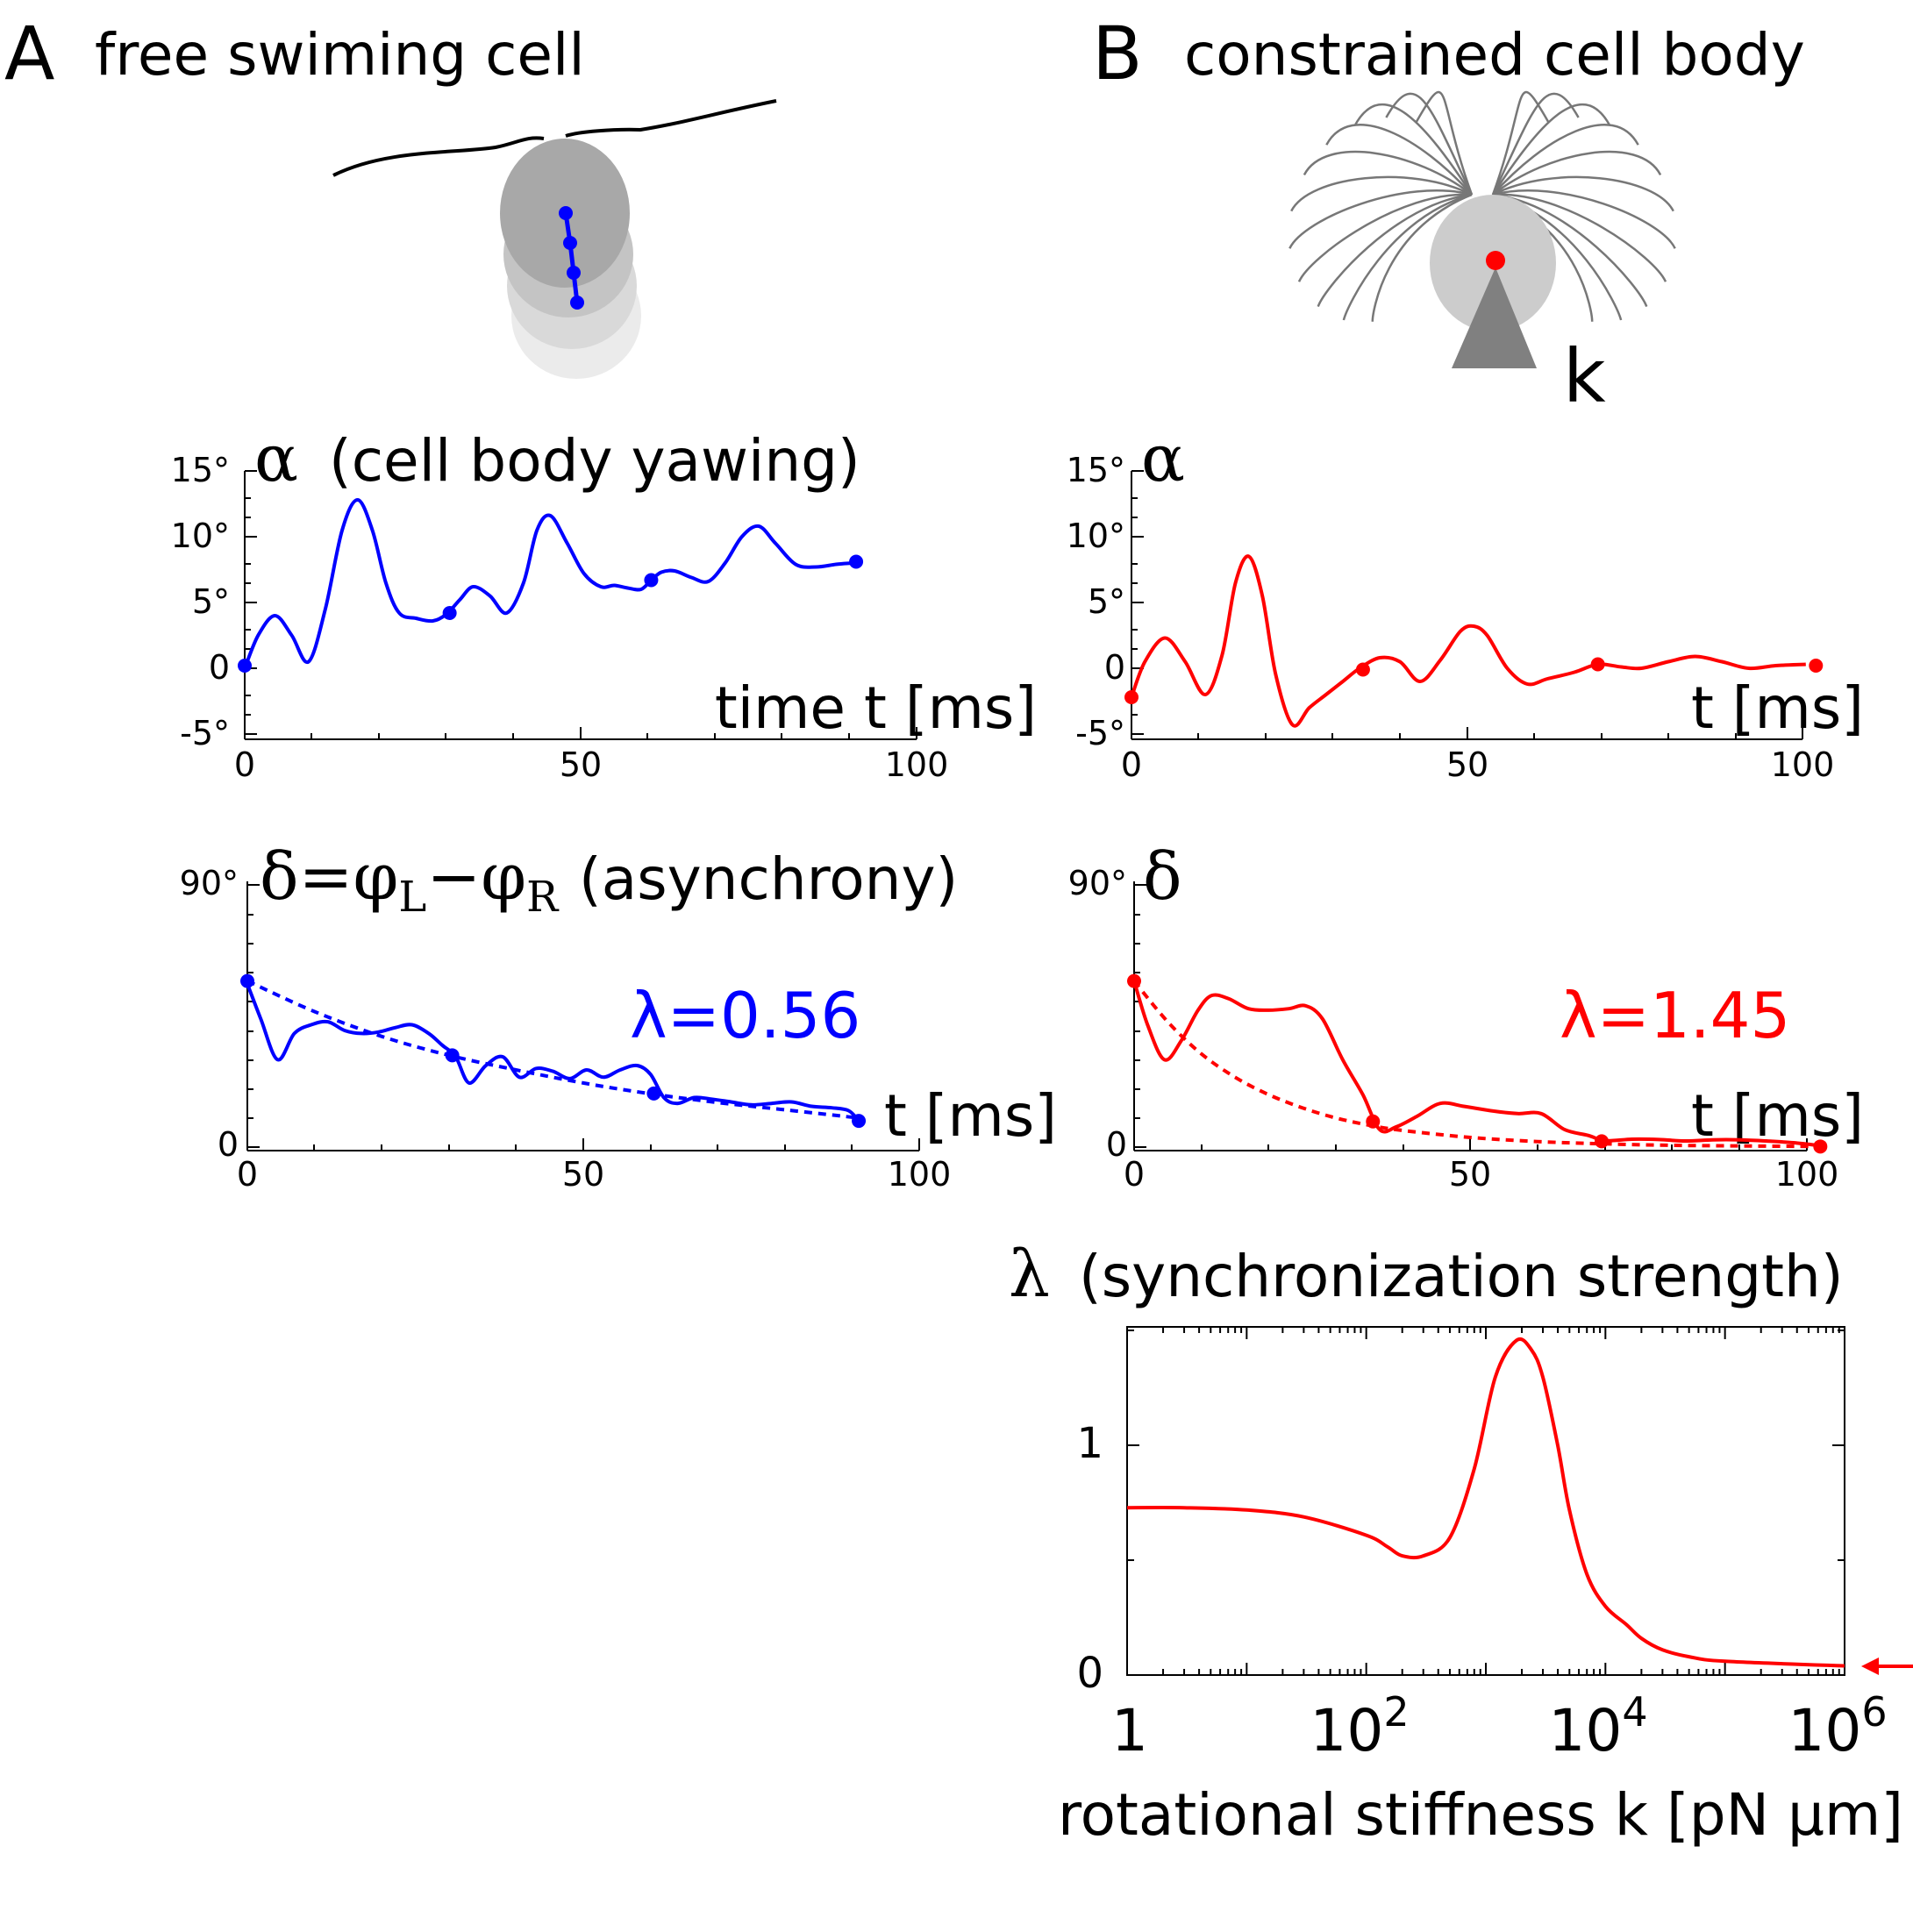 The width and height of the screenshot is (1913, 1932). I want to click on alpha-constrained-ytick: 0, so click(1115, 667).